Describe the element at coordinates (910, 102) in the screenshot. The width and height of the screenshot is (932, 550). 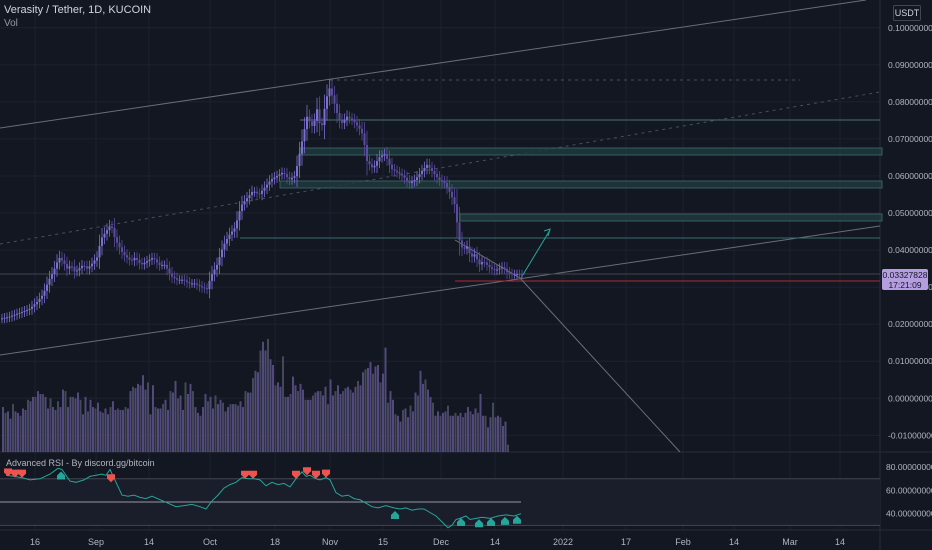
I see `price-tick-label: 0.08000000` at that location.